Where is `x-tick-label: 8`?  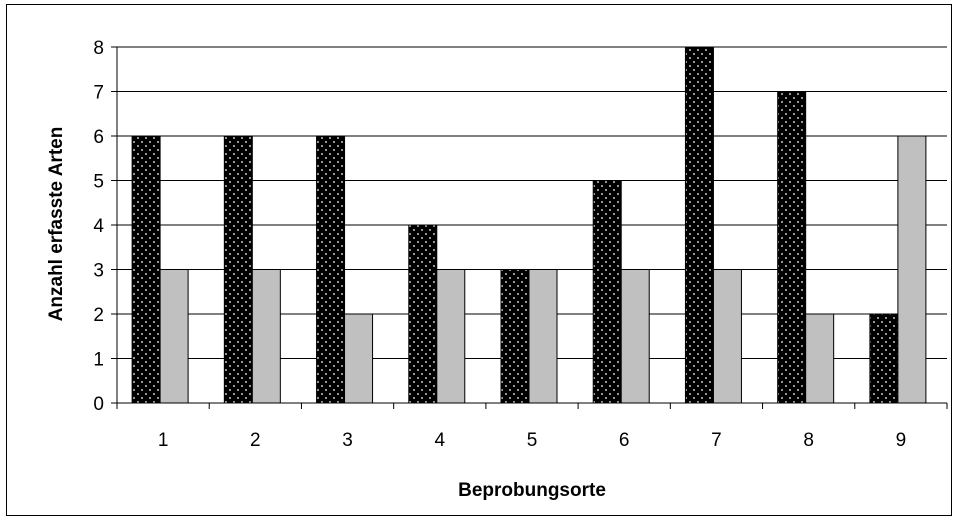 x-tick-label: 8 is located at coordinates (808, 440).